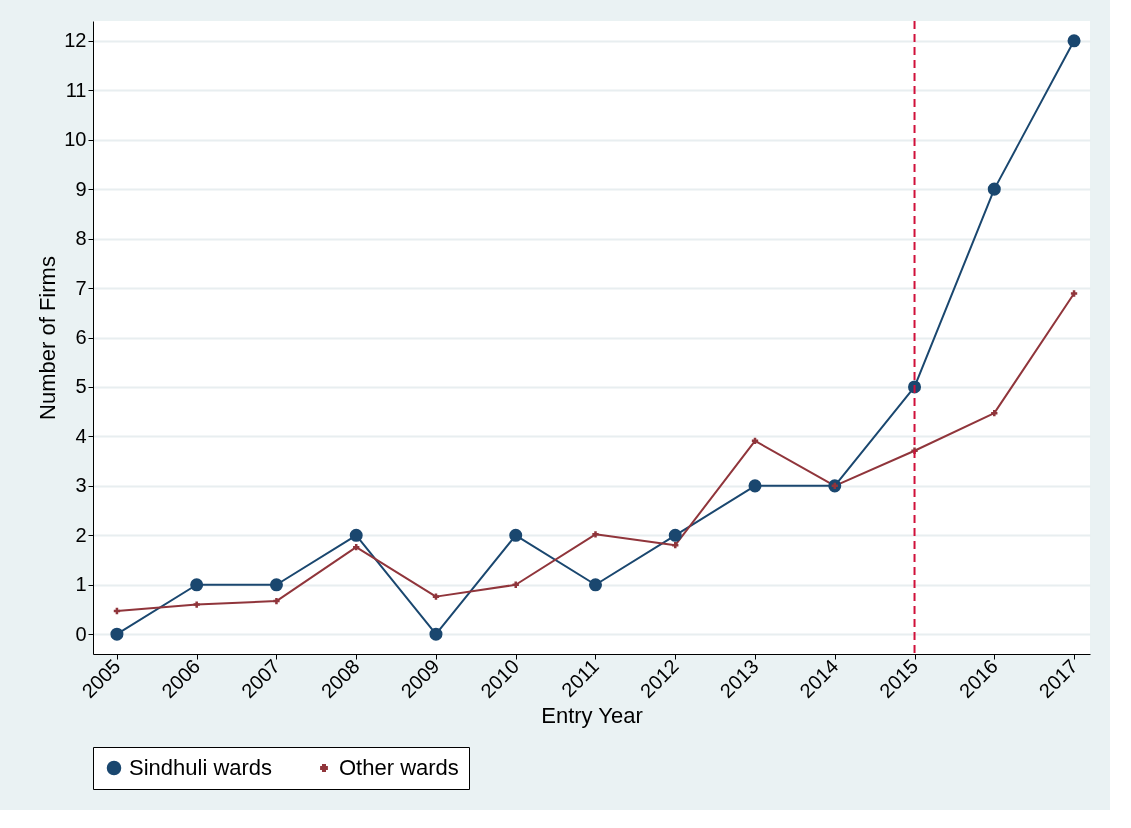  I want to click on y-tick-label: 8, so click(81, 238).